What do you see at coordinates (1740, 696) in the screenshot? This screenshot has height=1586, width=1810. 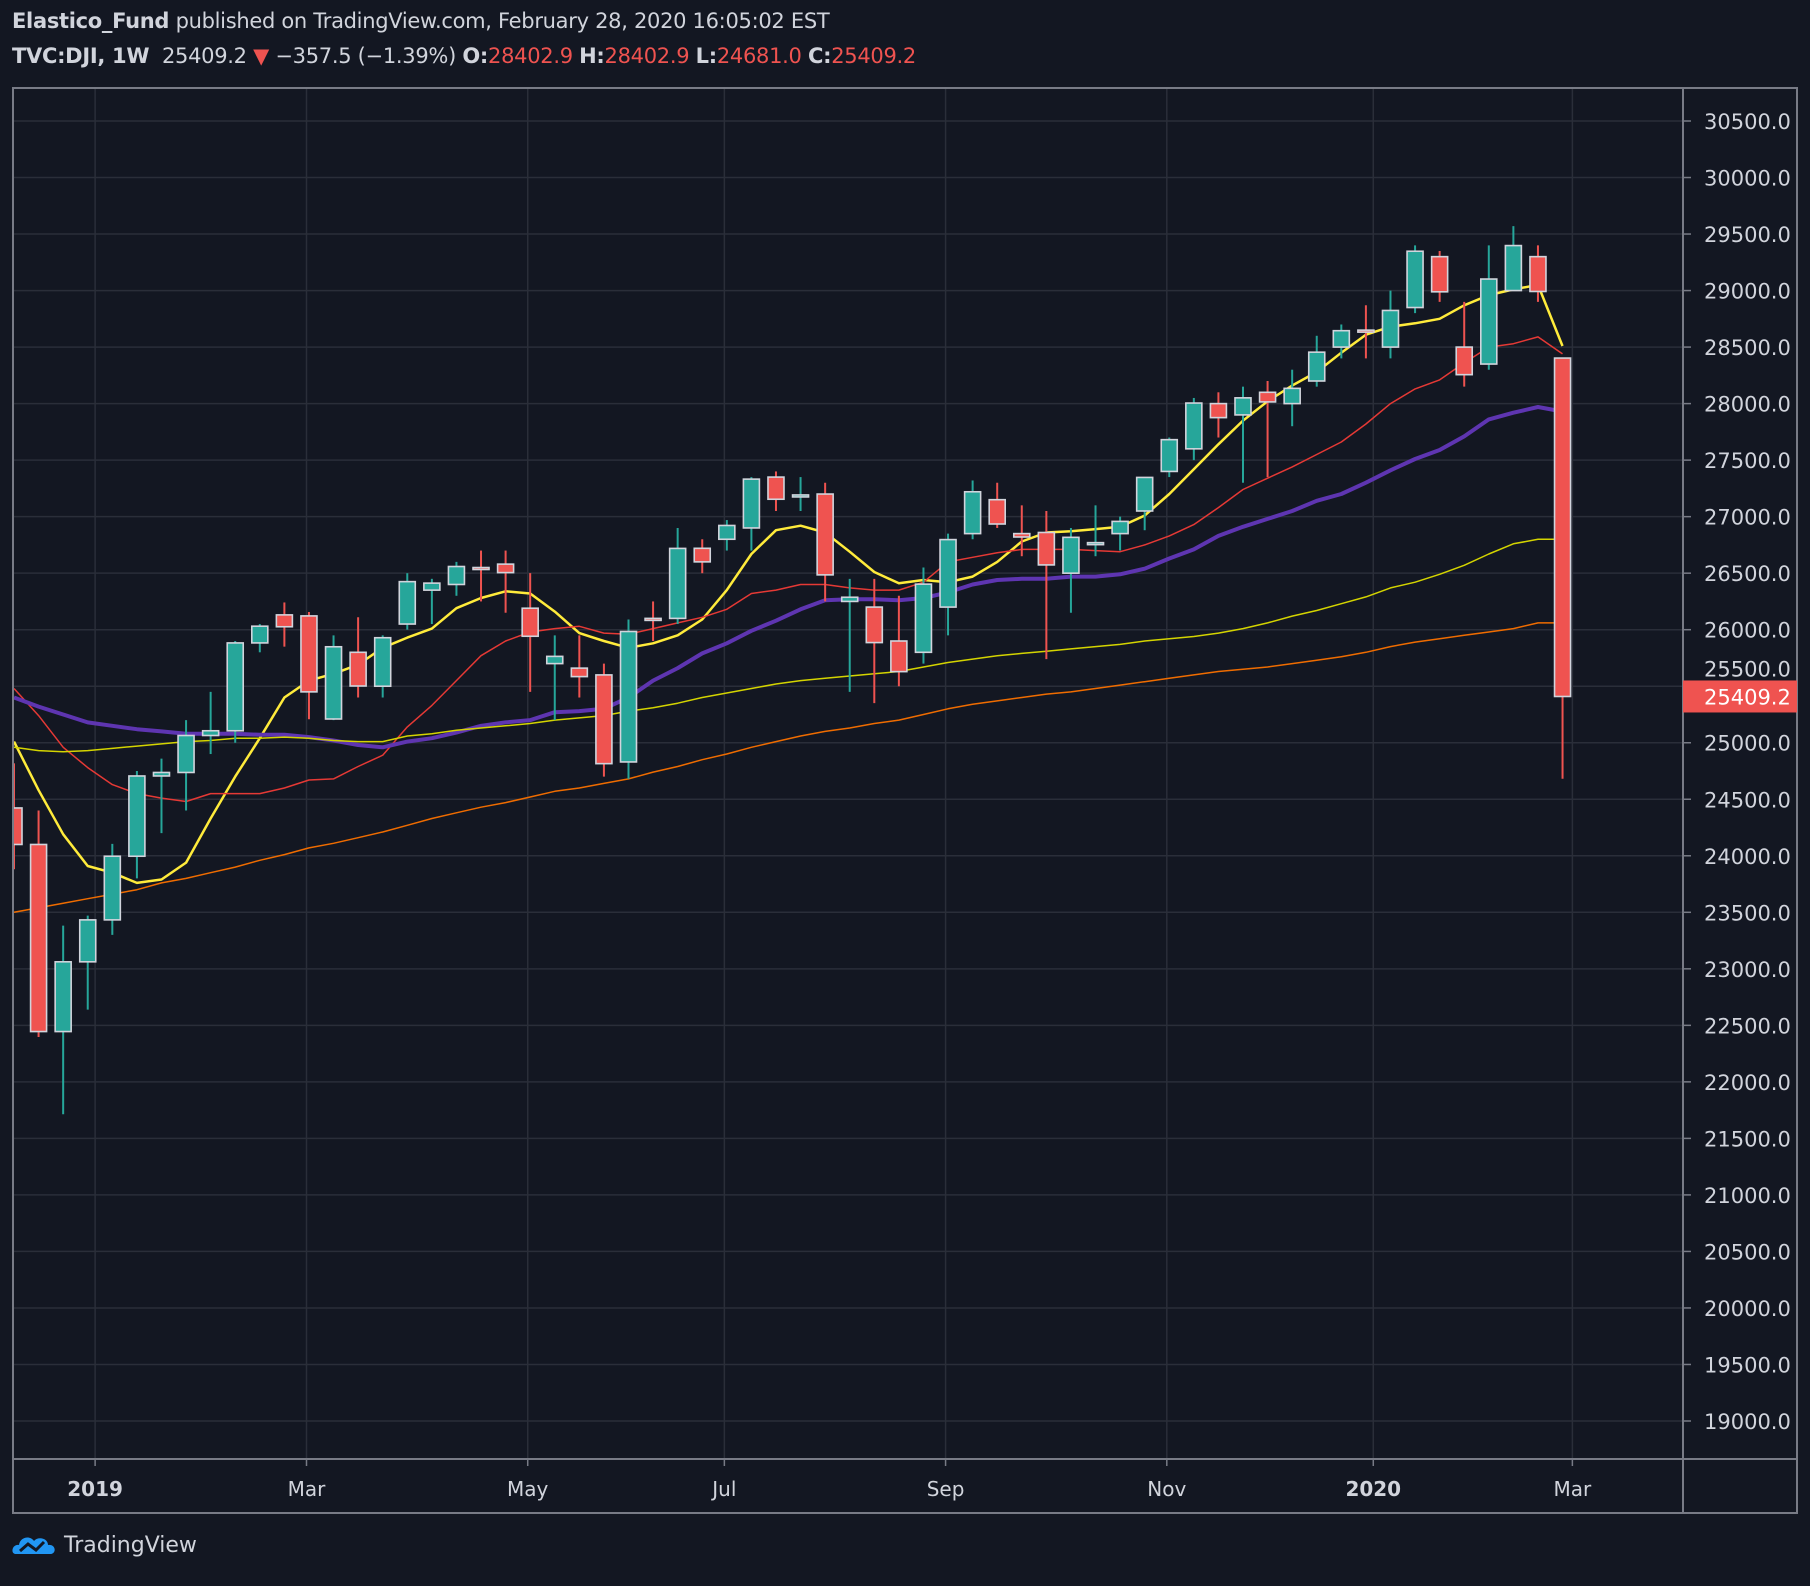 I see `last-price-badge` at bounding box center [1740, 696].